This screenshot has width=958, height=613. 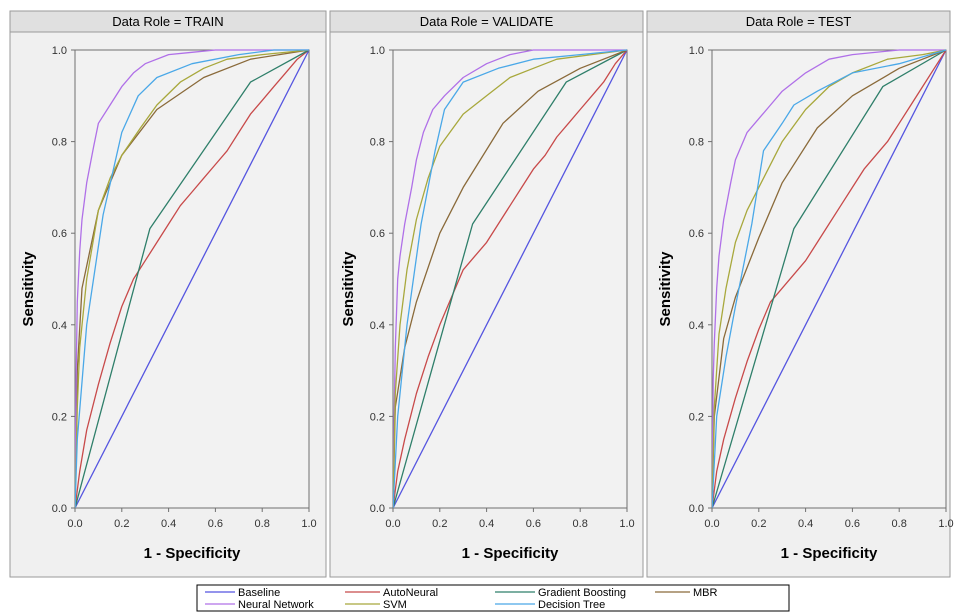 I want to click on panel-title: Data Role = VALIDATE, so click(x=487, y=21).